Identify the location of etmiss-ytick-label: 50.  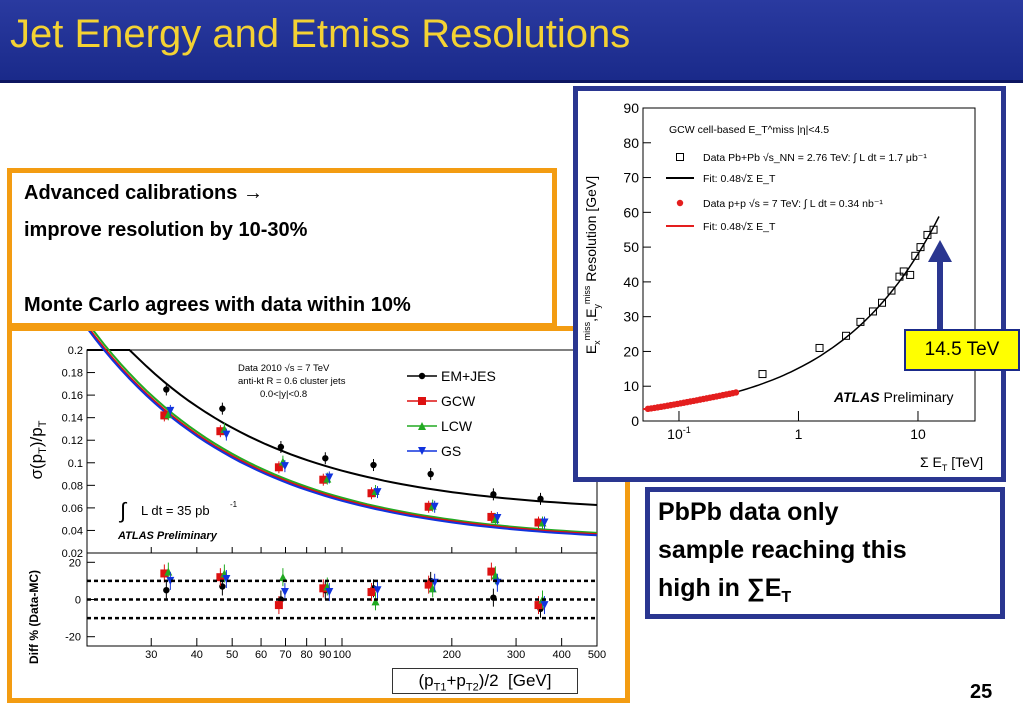
(631, 247).